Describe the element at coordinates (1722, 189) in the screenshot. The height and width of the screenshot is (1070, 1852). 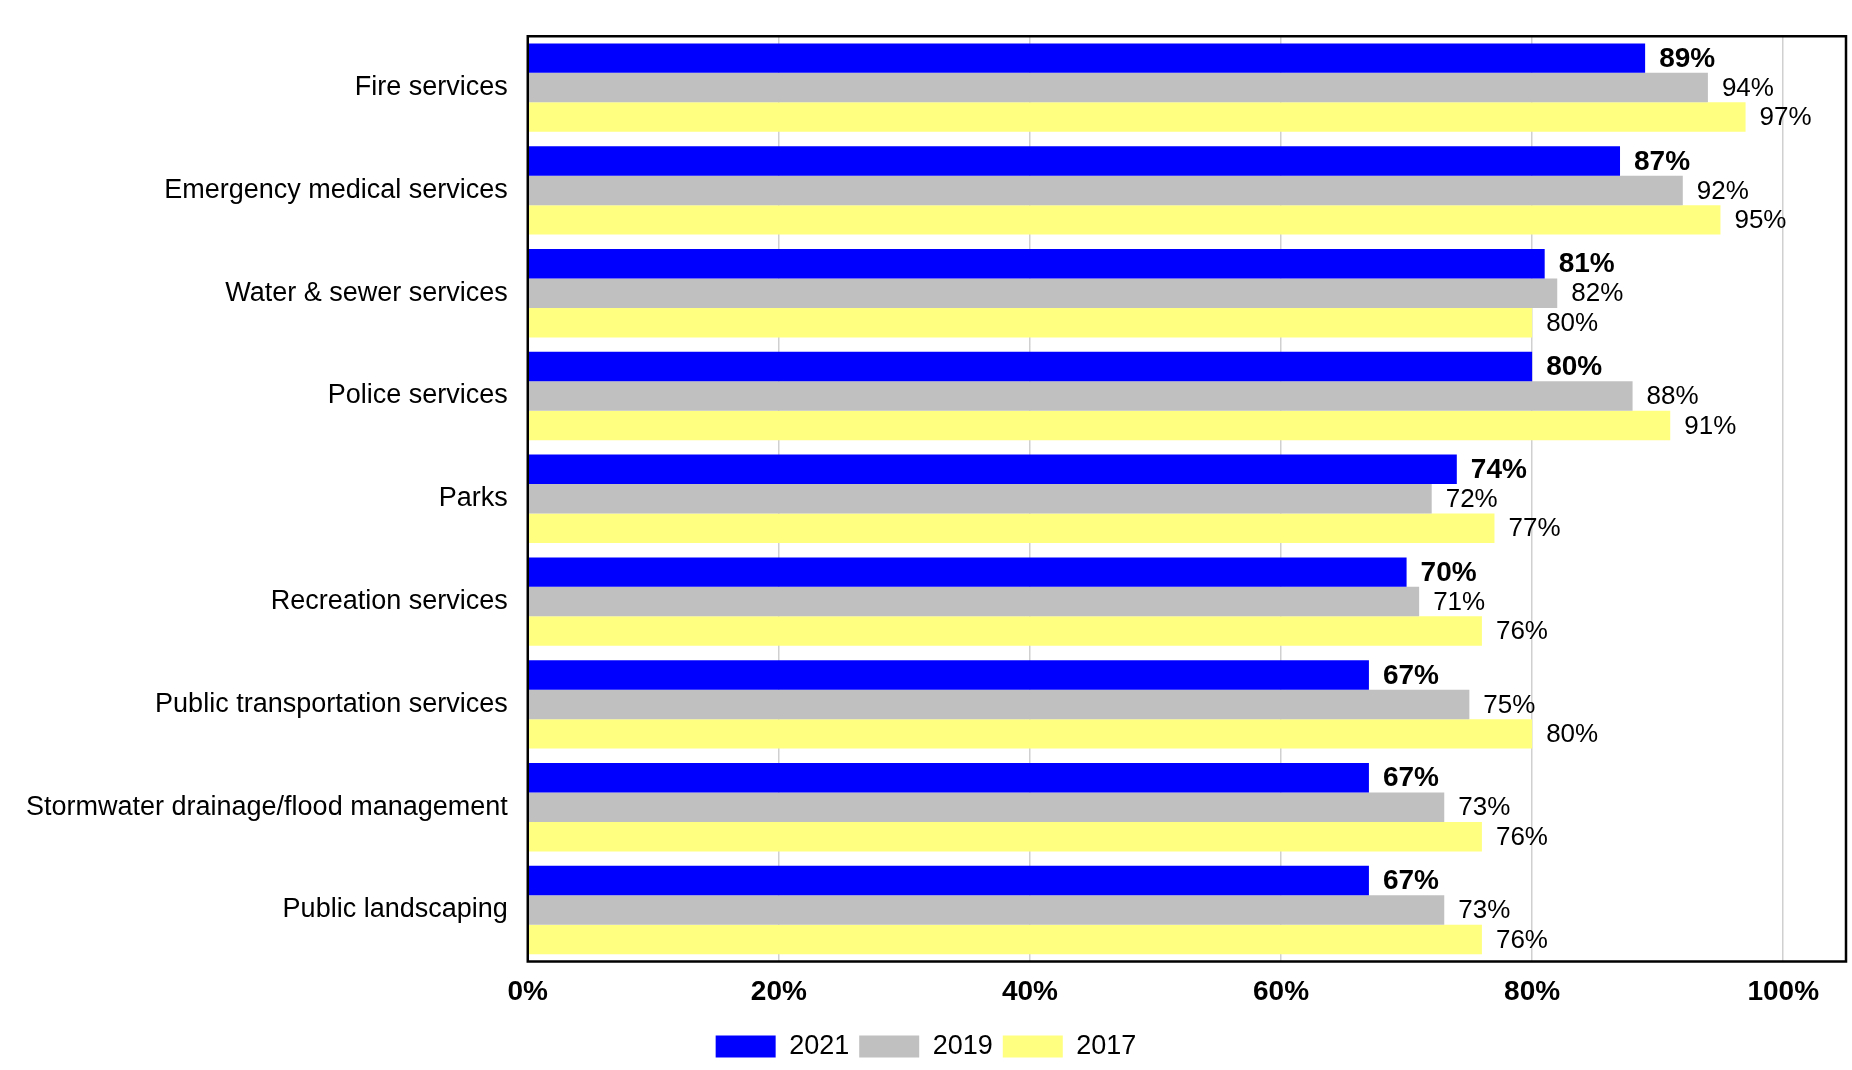
I see `data-label: 92%` at that location.